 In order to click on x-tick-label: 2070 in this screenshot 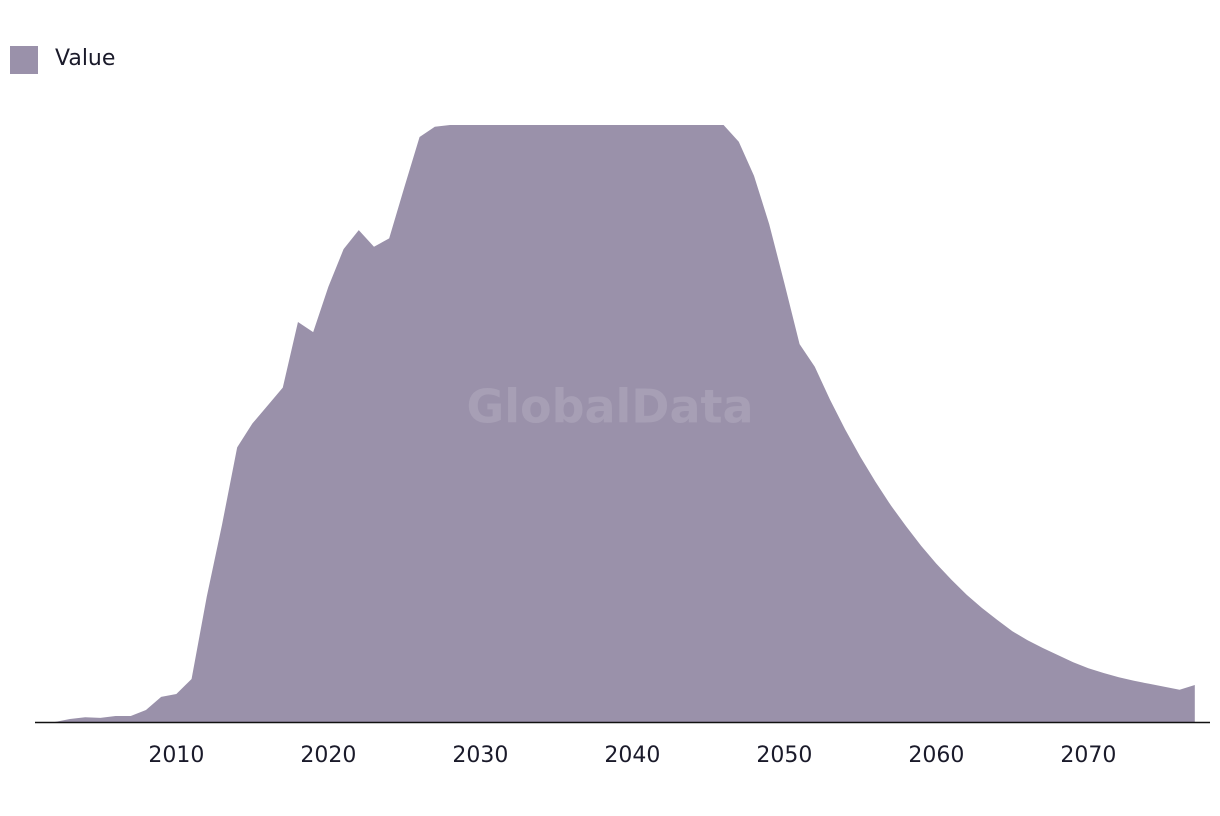, I will do `click(1088, 755)`.